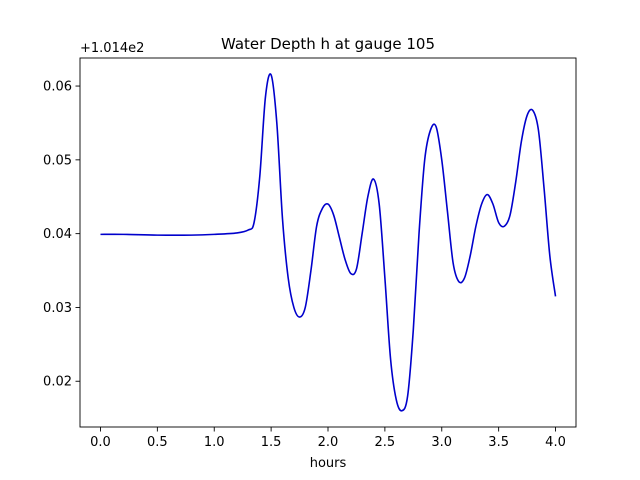  Describe the element at coordinates (57, 234) in the screenshot. I see `y-tick-label: 0.04` at that location.